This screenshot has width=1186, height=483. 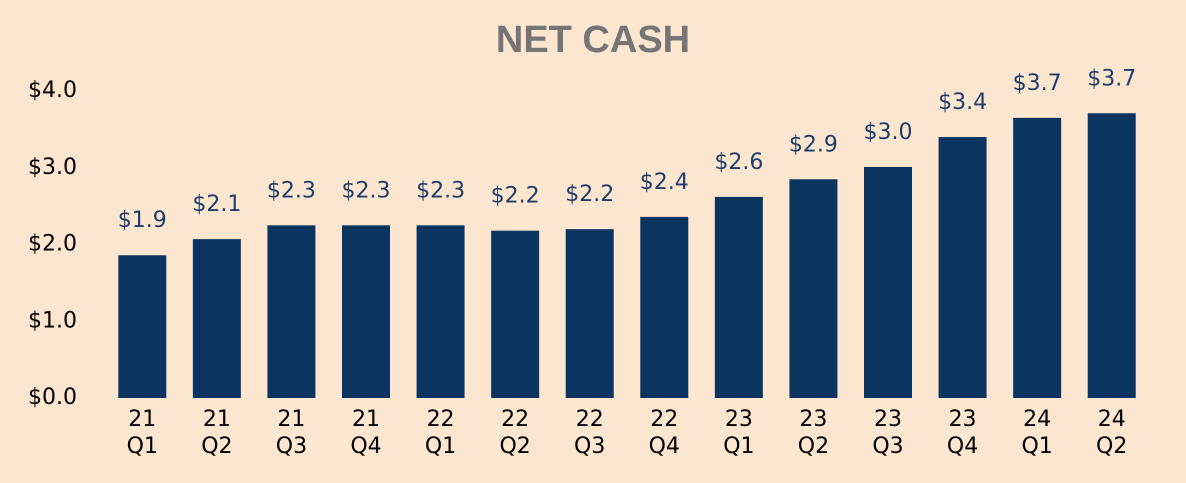 What do you see at coordinates (142, 220) in the screenshot?
I see `value-label: $1.9` at bounding box center [142, 220].